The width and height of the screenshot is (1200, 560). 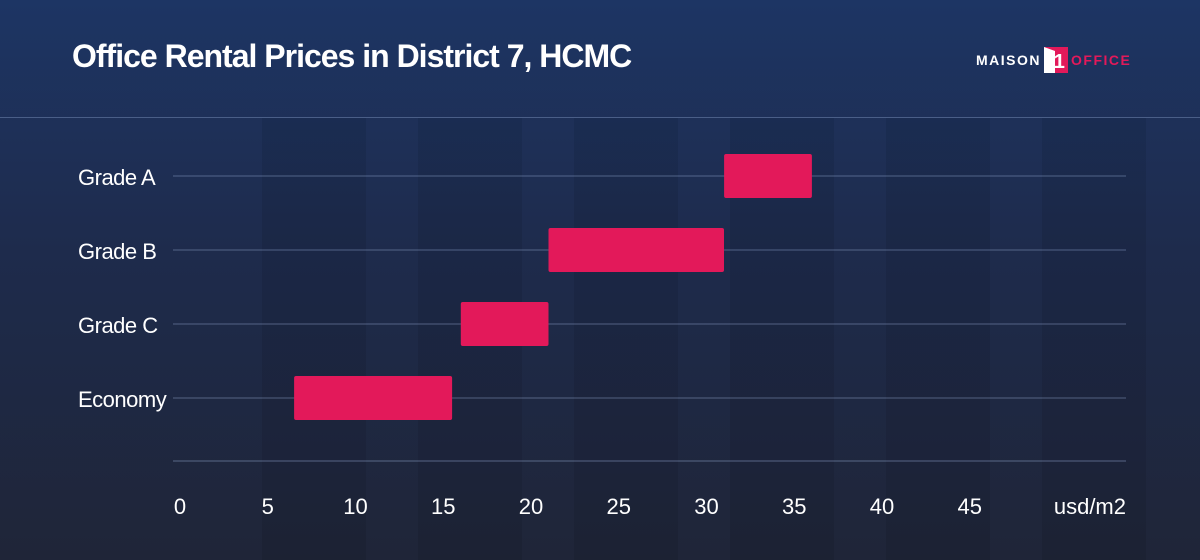 I want to click on category-label: Grade C, so click(x=118, y=325).